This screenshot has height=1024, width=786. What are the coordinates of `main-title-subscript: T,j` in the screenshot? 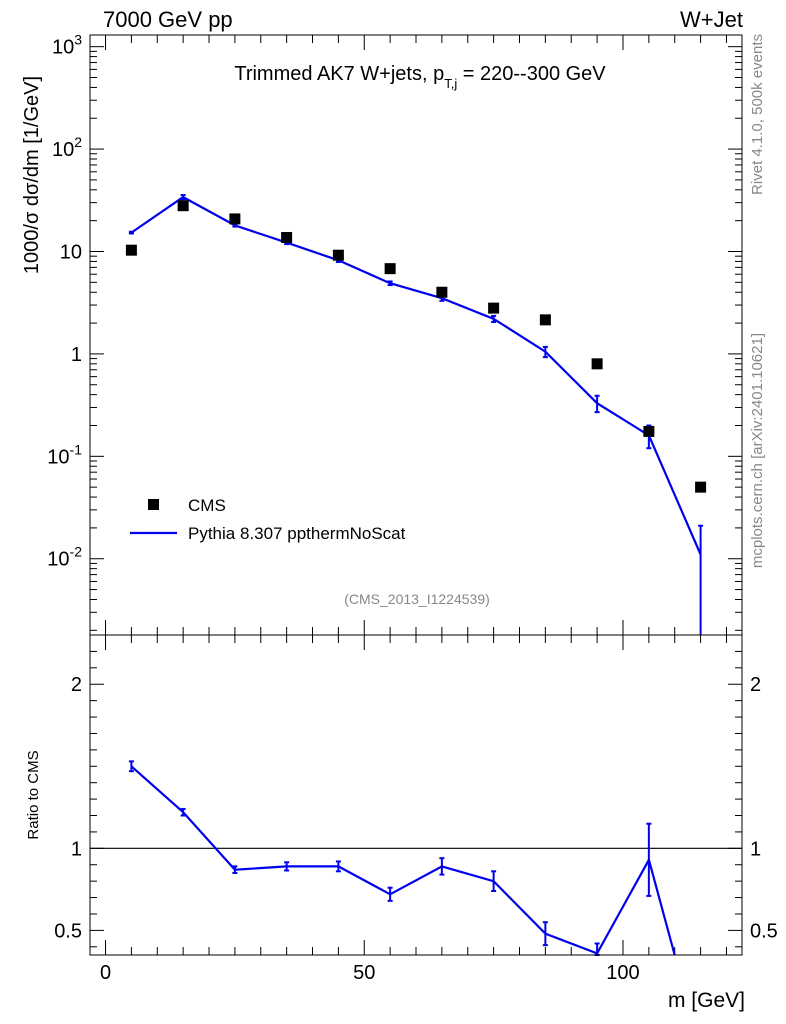 It's located at (450, 83).